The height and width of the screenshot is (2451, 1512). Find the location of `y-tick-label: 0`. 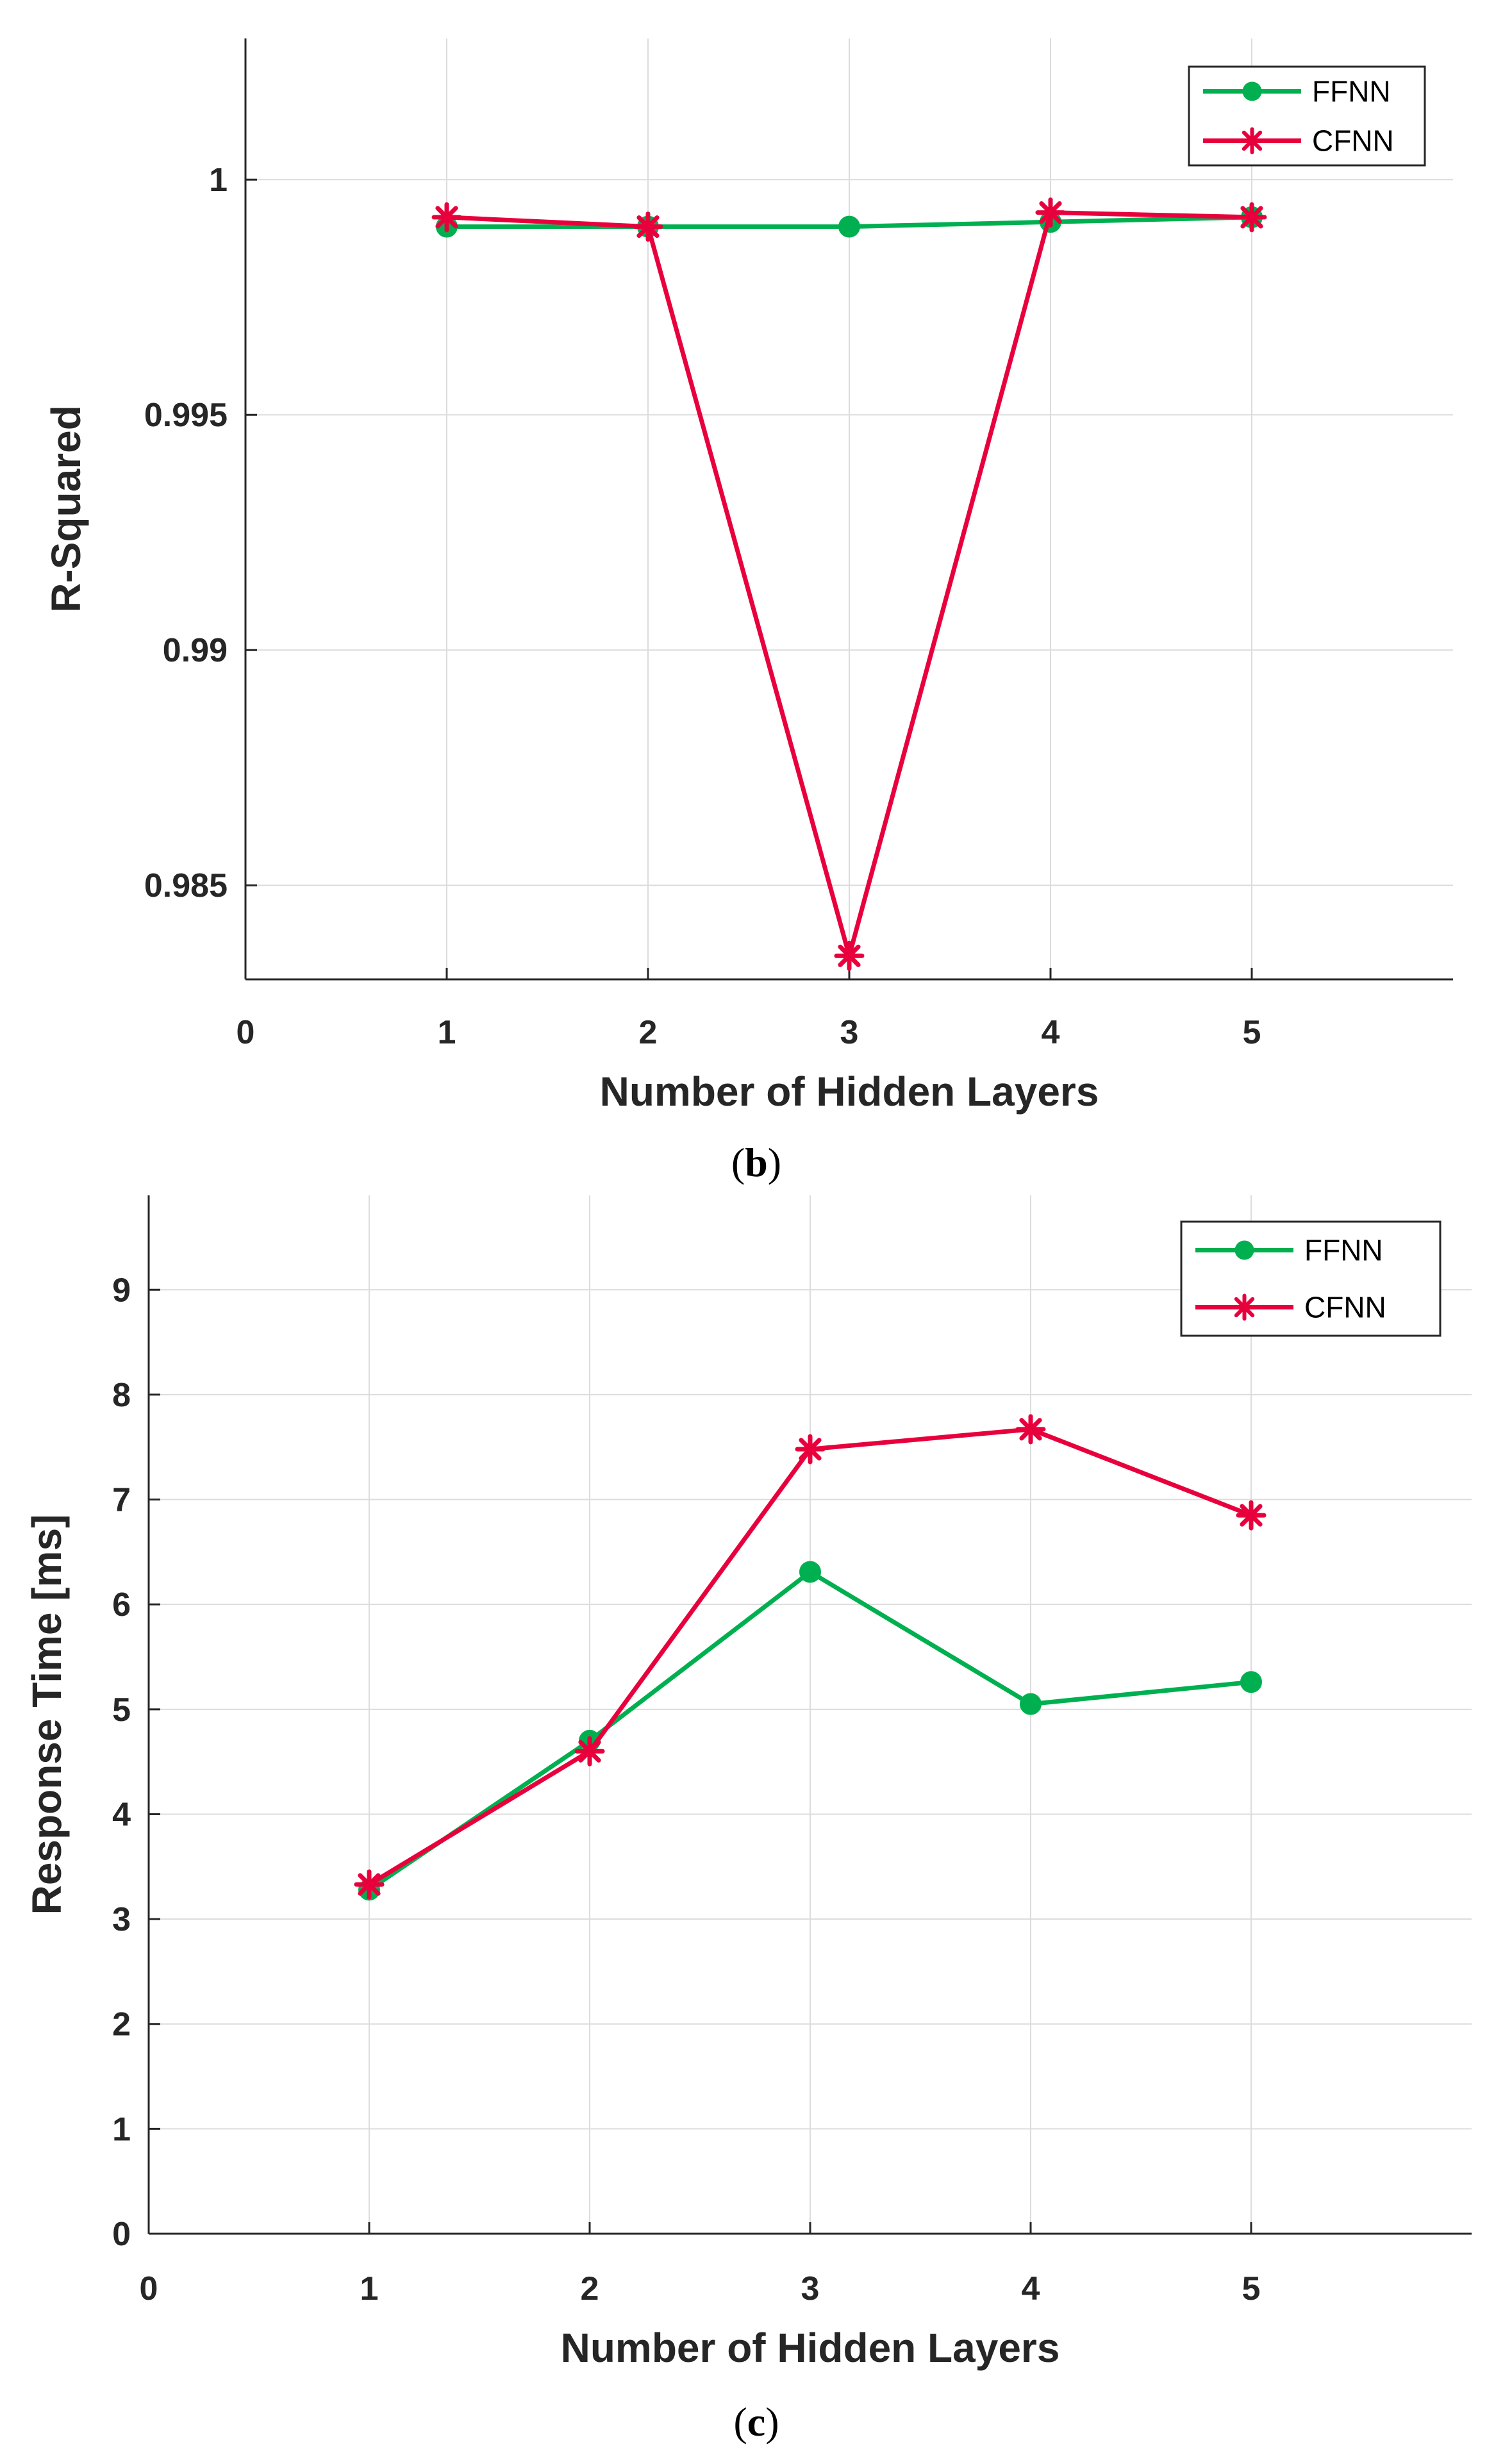

y-tick-label: 0 is located at coordinates (121, 2234).